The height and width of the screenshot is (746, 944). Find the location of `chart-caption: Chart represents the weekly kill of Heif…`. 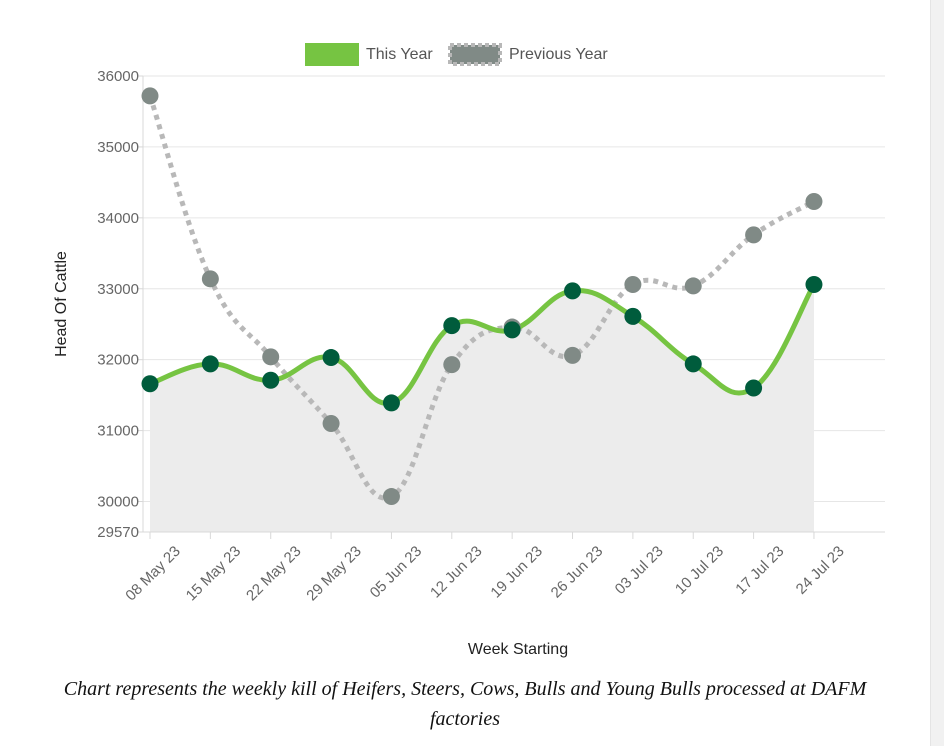

chart-caption: Chart represents the weekly kill of Heif… is located at coordinates (465, 704).